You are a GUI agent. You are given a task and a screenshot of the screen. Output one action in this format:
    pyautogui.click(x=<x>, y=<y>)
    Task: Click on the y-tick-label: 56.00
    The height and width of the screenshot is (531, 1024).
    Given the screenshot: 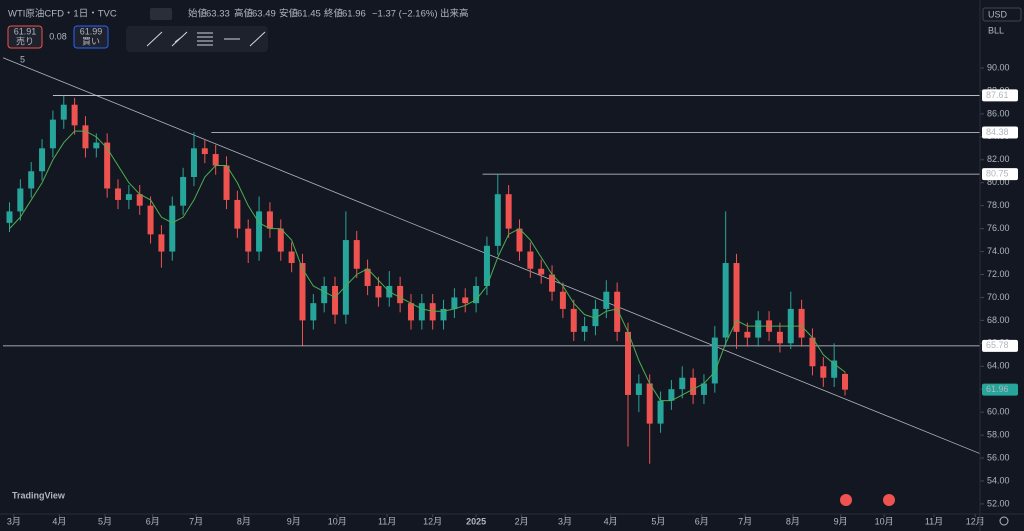 What is the action you would take?
    pyautogui.click(x=998, y=457)
    